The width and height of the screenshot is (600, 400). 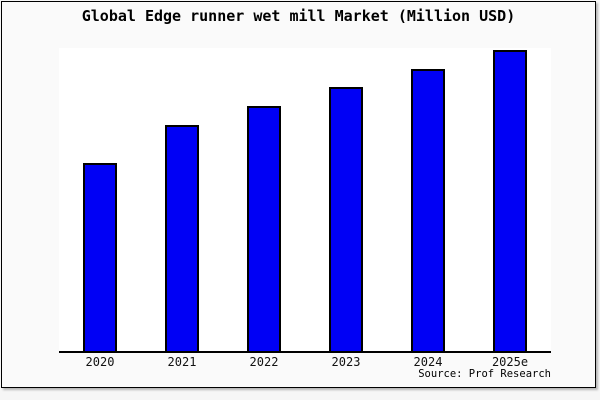 I want to click on x-axis-label-2022: 2022, so click(x=264, y=362).